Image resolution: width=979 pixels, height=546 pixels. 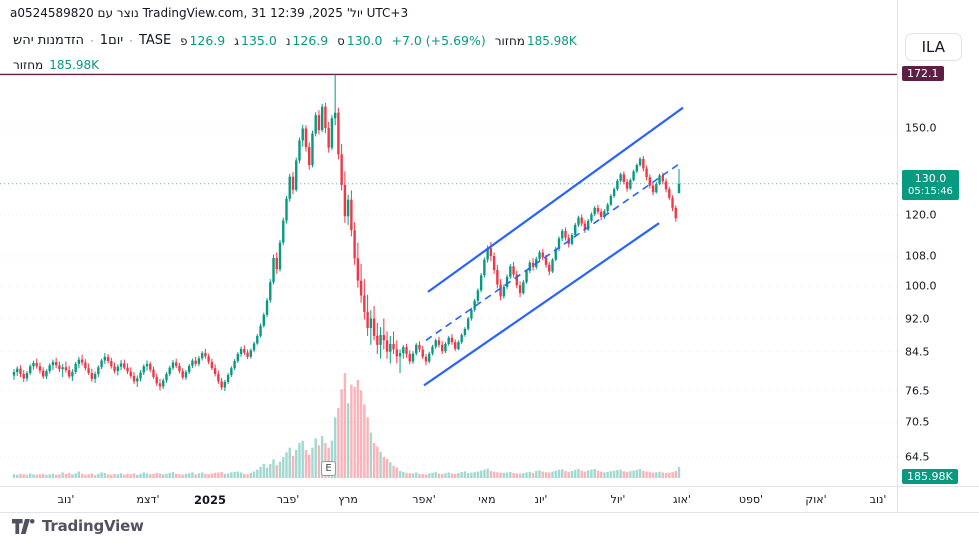 I want to click on high-value: ג 135.0, so click(x=255, y=40).